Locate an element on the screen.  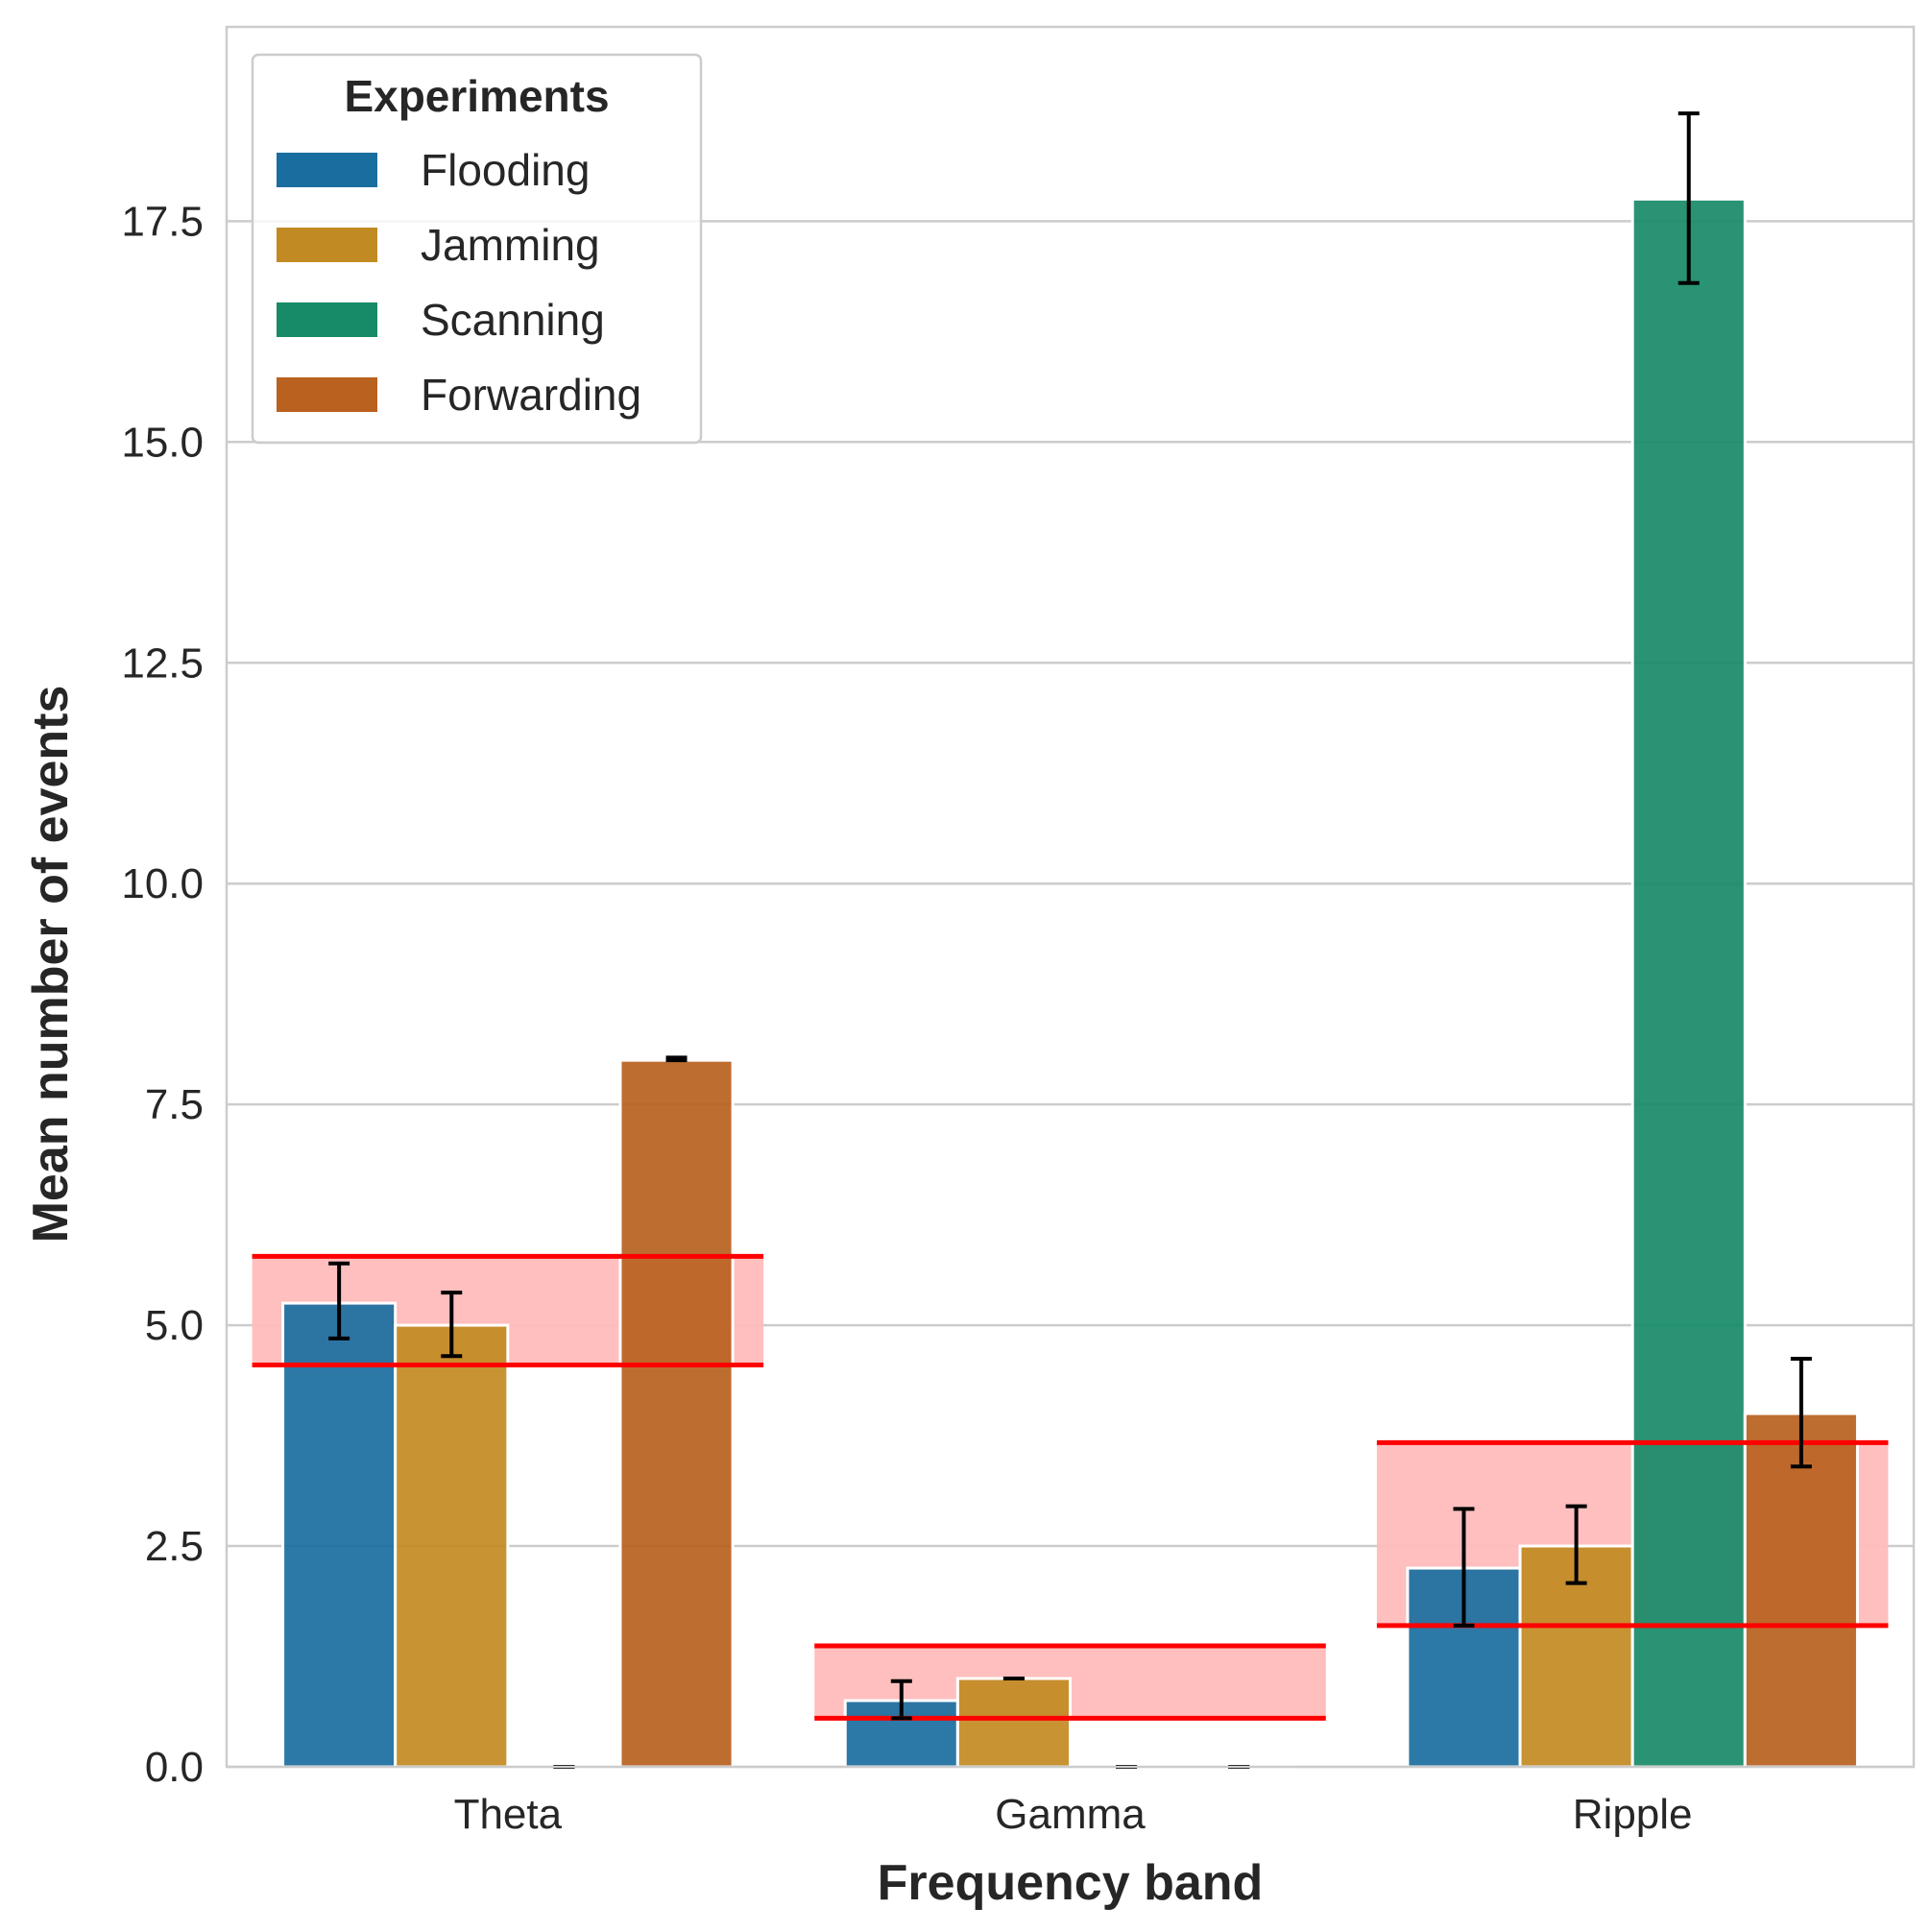
y-tick-label: 7.5 is located at coordinates (174, 1104).